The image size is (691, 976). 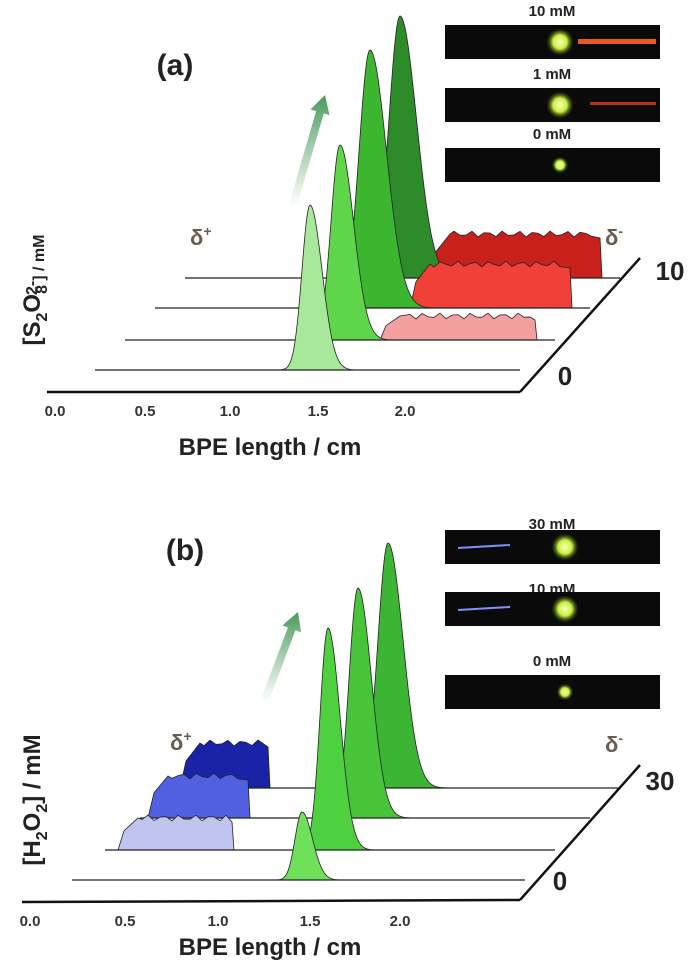 What do you see at coordinates (552, 524) in the screenshot?
I see `inset-label: 30 mM` at bounding box center [552, 524].